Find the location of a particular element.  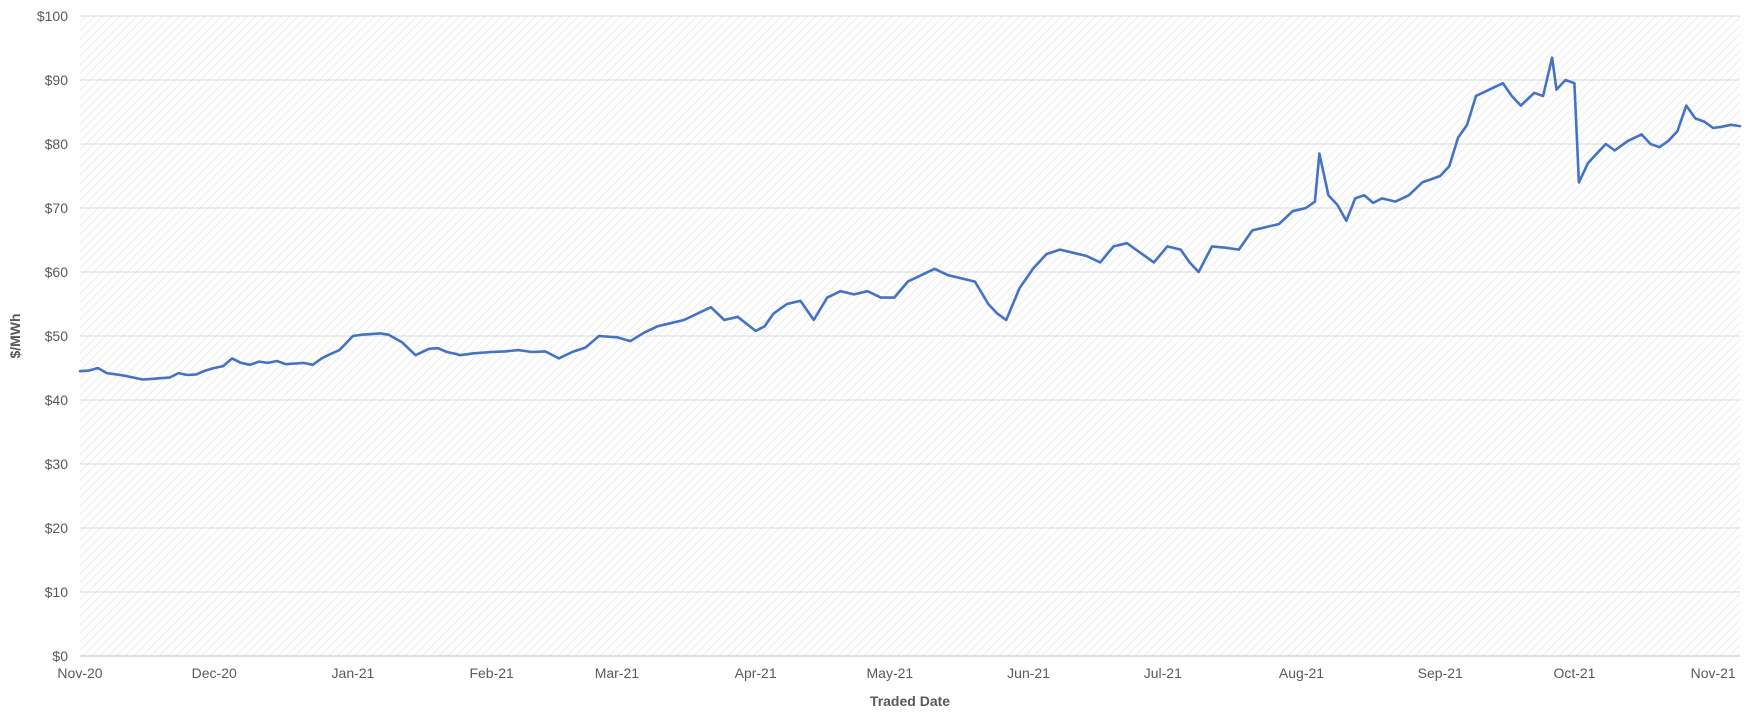

x-tick-label: Feb-21 is located at coordinates (491, 673).